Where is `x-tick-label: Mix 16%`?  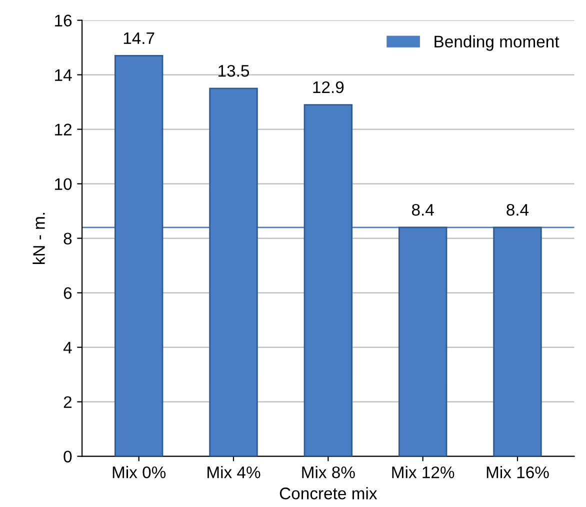
x-tick-label: Mix 16% is located at coordinates (517, 472).